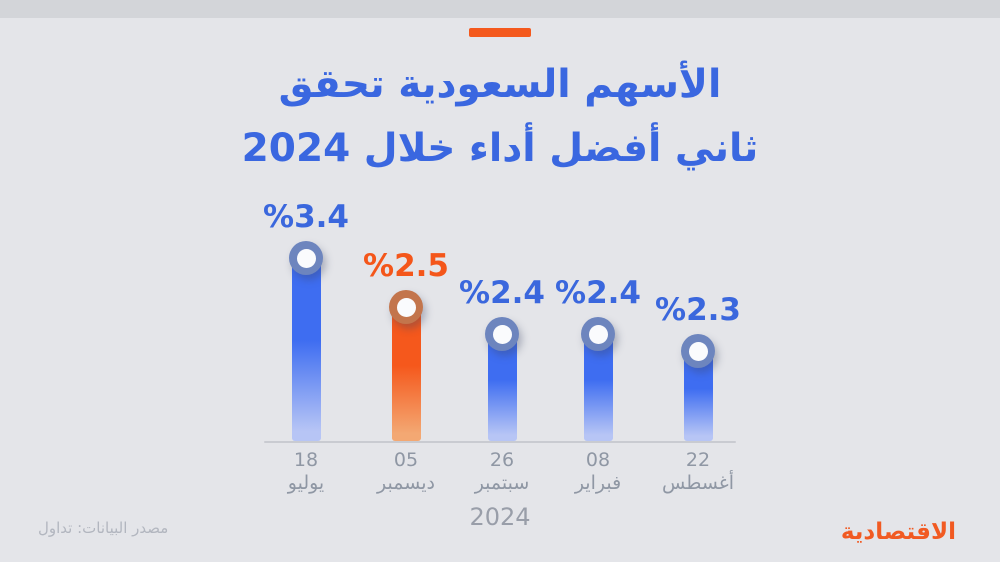 The height and width of the screenshot is (562, 1000). What do you see at coordinates (306, 344) in the screenshot?
I see `bar` at bounding box center [306, 344].